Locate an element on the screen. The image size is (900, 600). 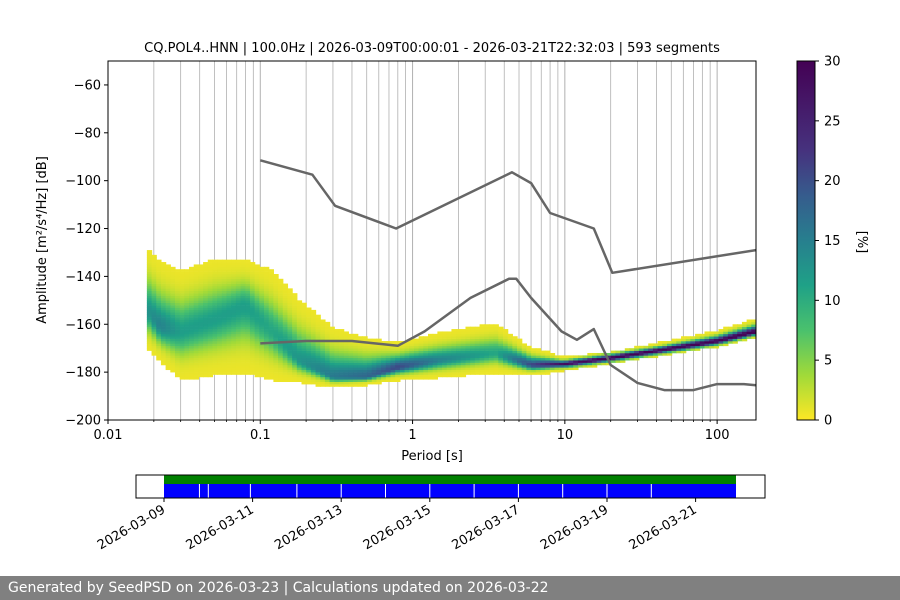
y-tick-label: −200 is located at coordinates (83, 421).